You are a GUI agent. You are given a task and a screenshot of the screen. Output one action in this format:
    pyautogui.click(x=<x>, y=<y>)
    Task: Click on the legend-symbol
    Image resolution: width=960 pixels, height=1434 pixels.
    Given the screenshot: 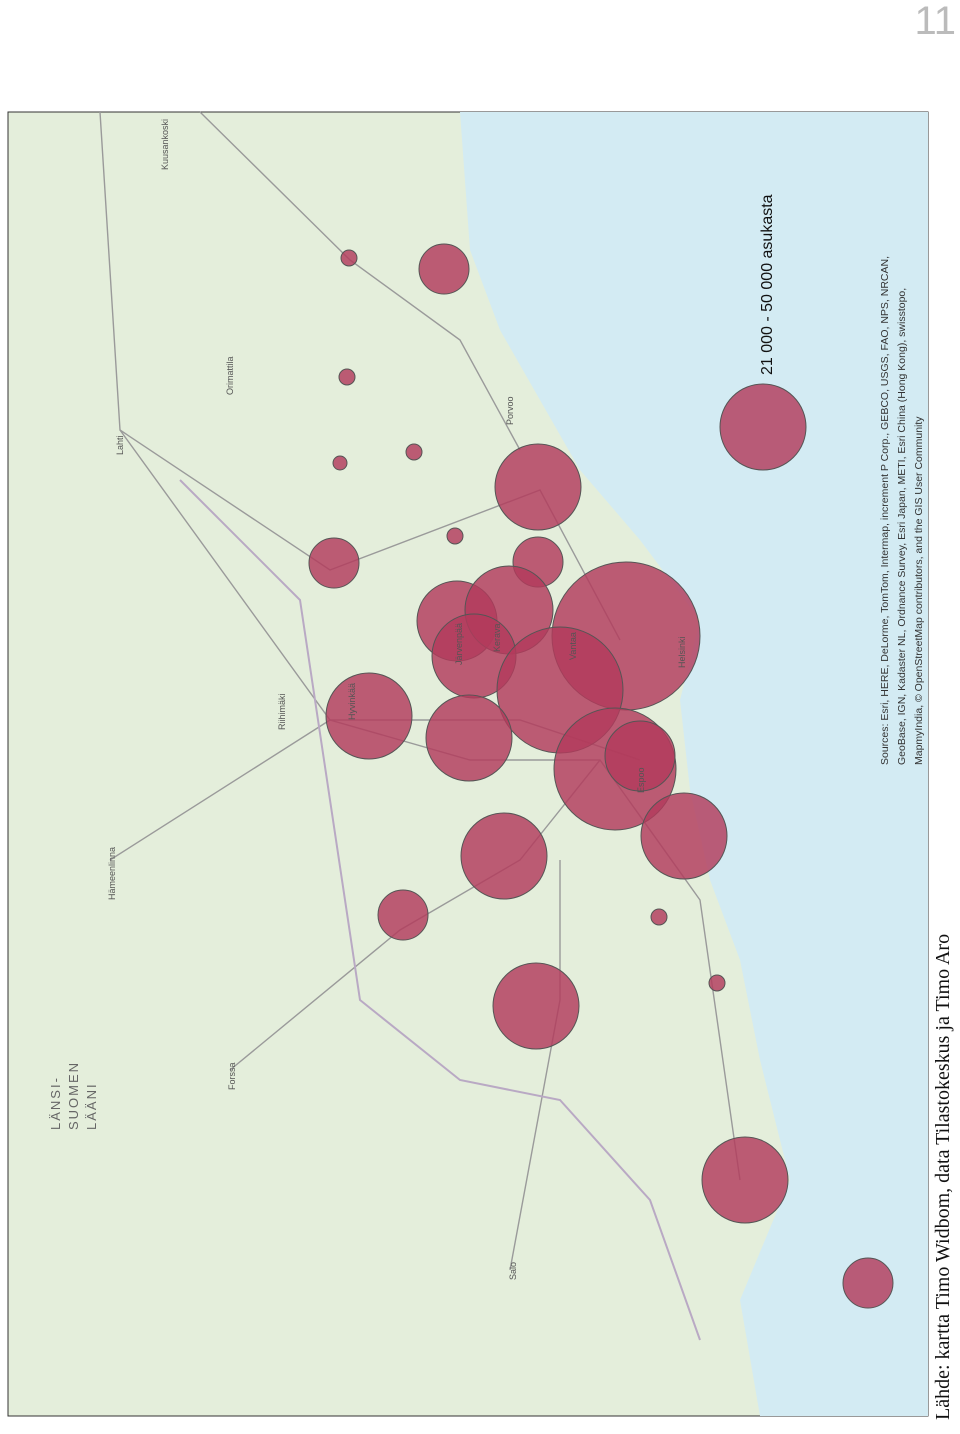 What is the action you would take?
    pyautogui.click(x=763, y=427)
    